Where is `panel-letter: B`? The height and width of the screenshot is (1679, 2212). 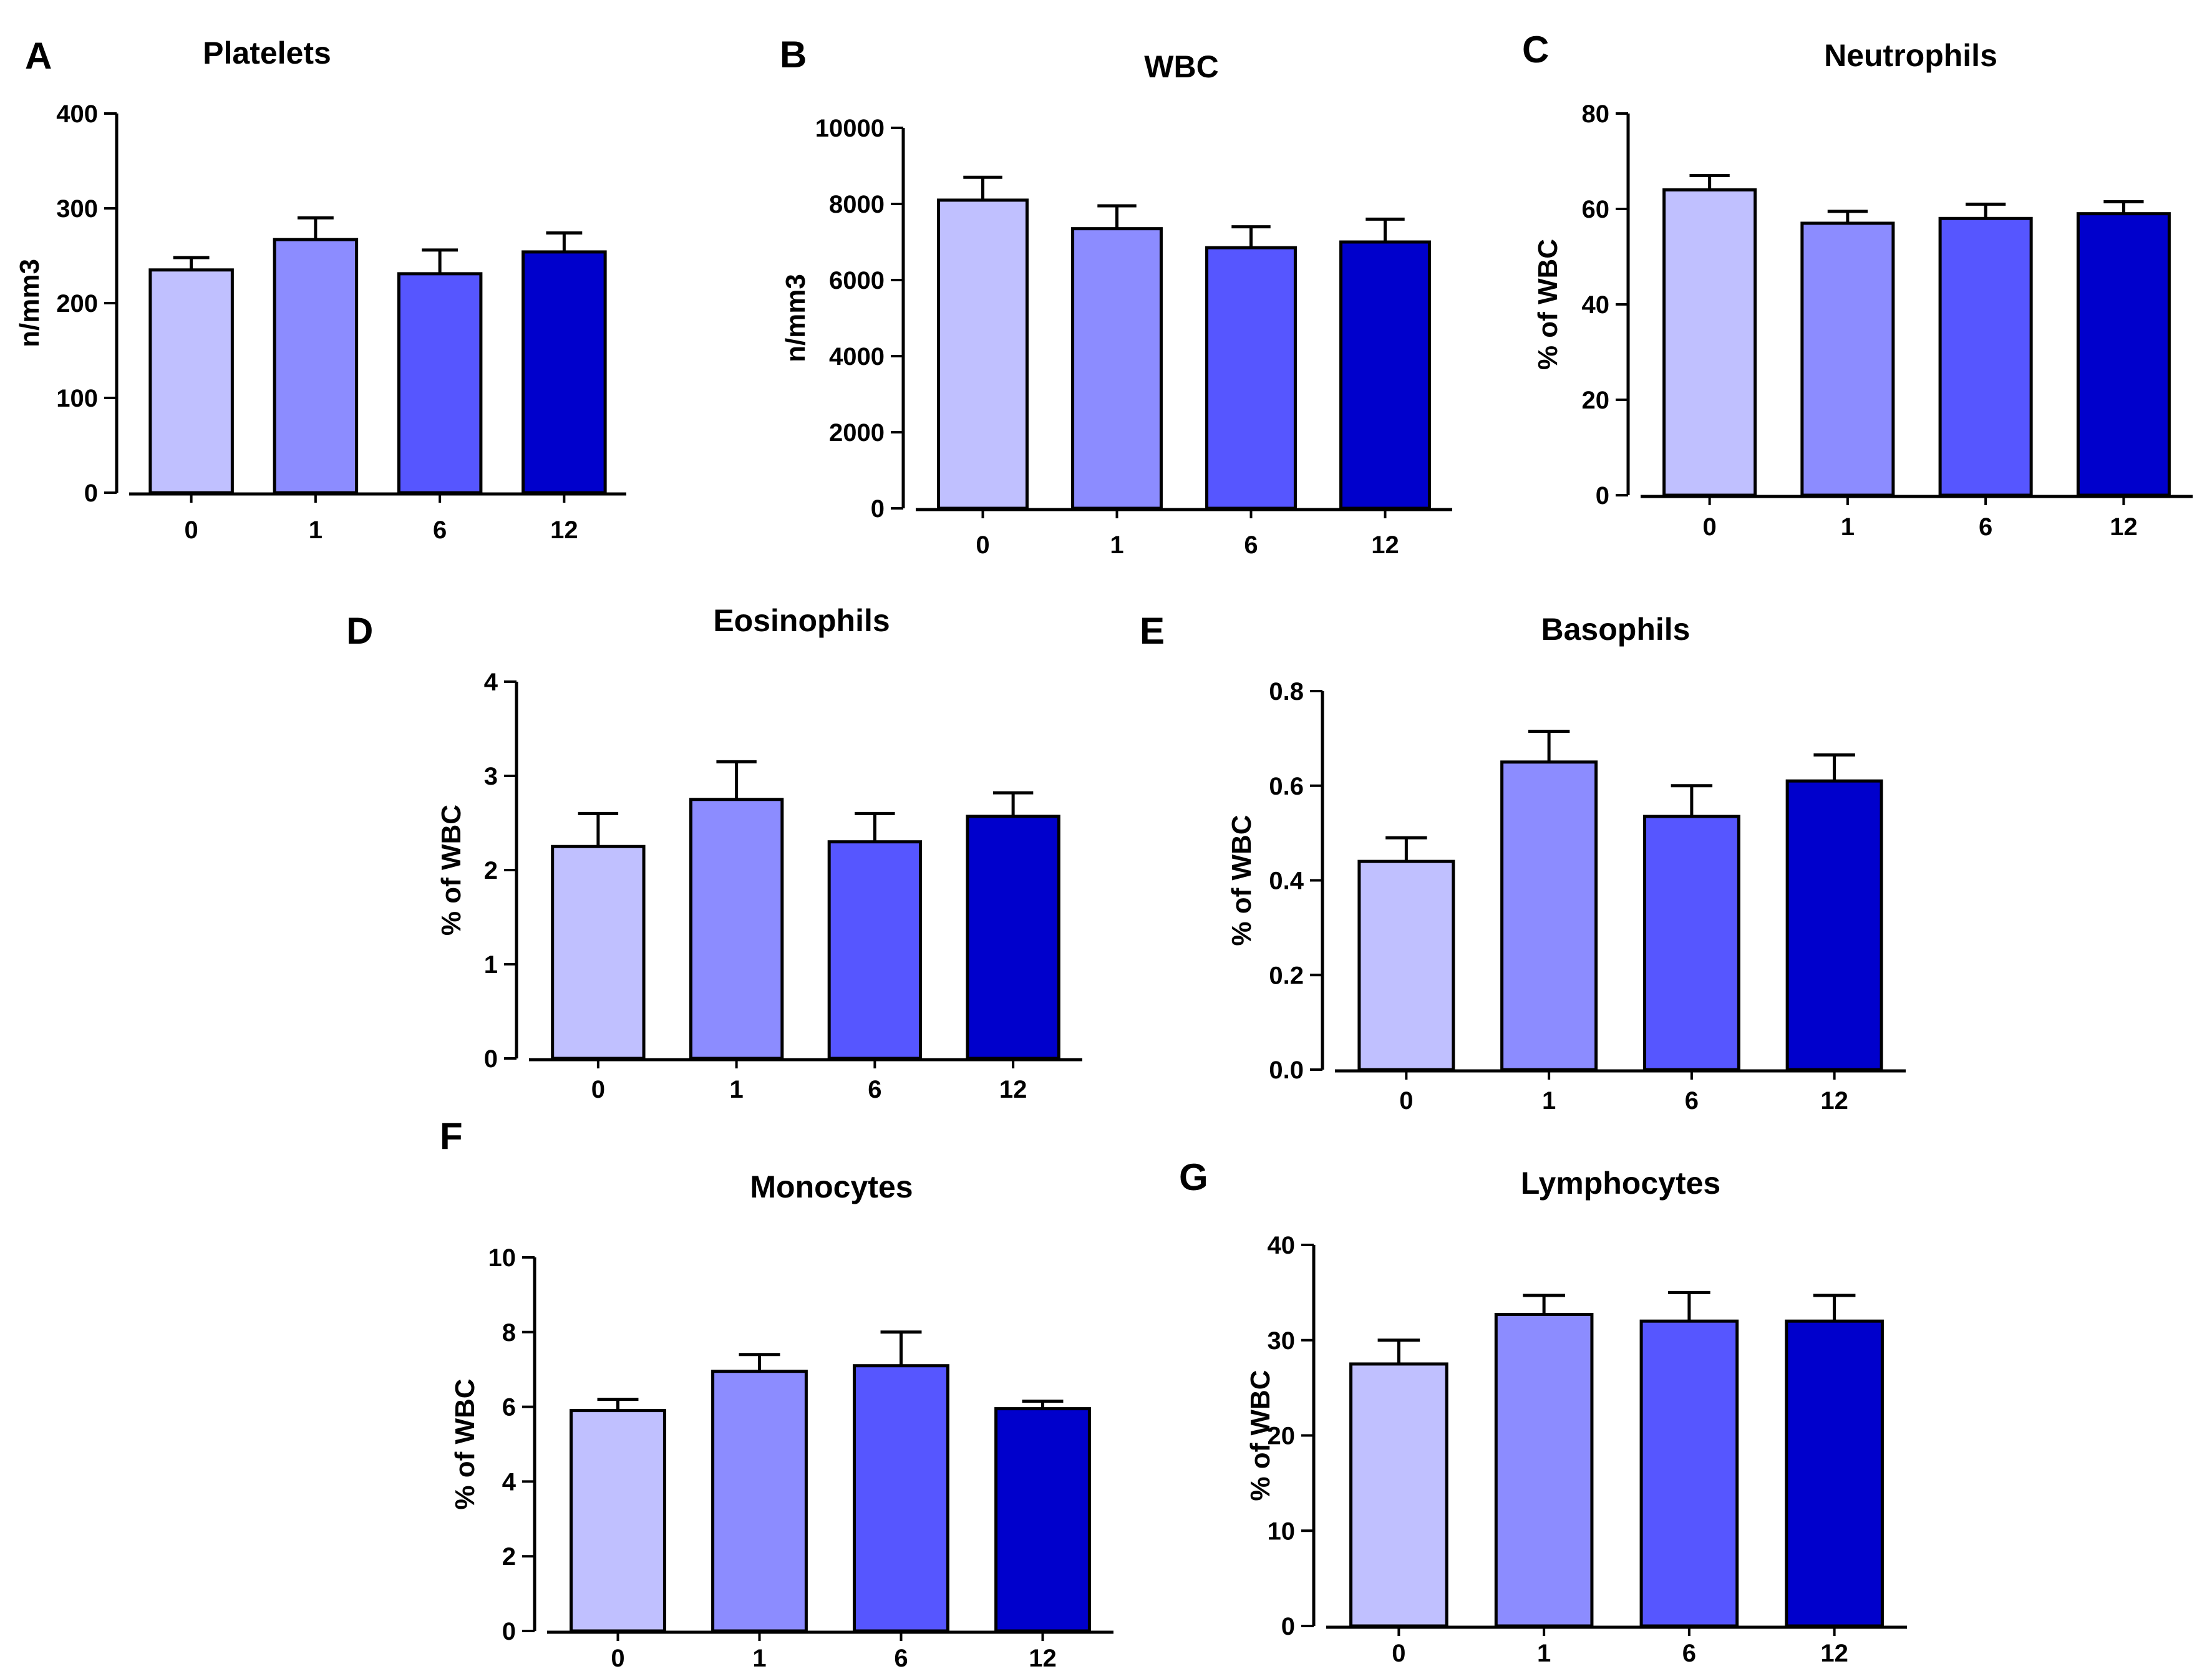
panel-letter: B is located at coordinates (793, 55).